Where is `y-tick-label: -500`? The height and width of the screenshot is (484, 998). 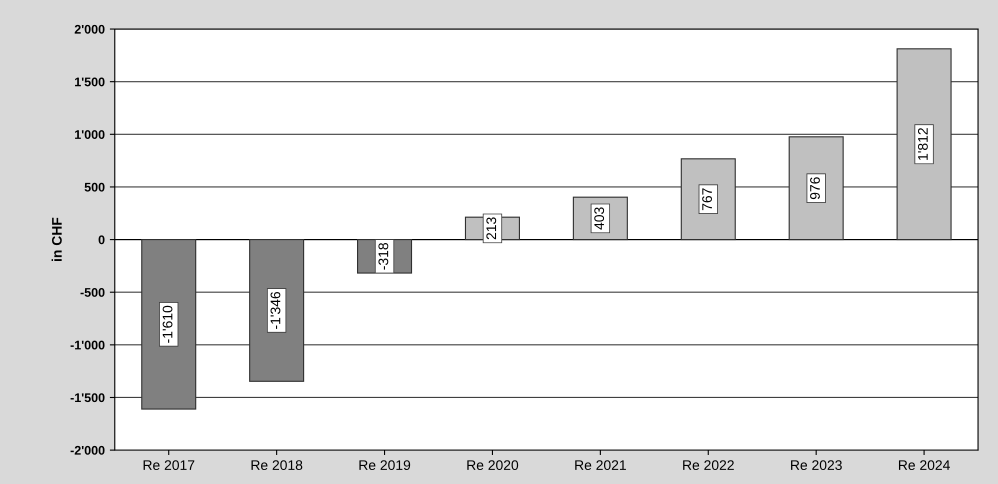
y-tick-label: -500 is located at coordinates (92, 292).